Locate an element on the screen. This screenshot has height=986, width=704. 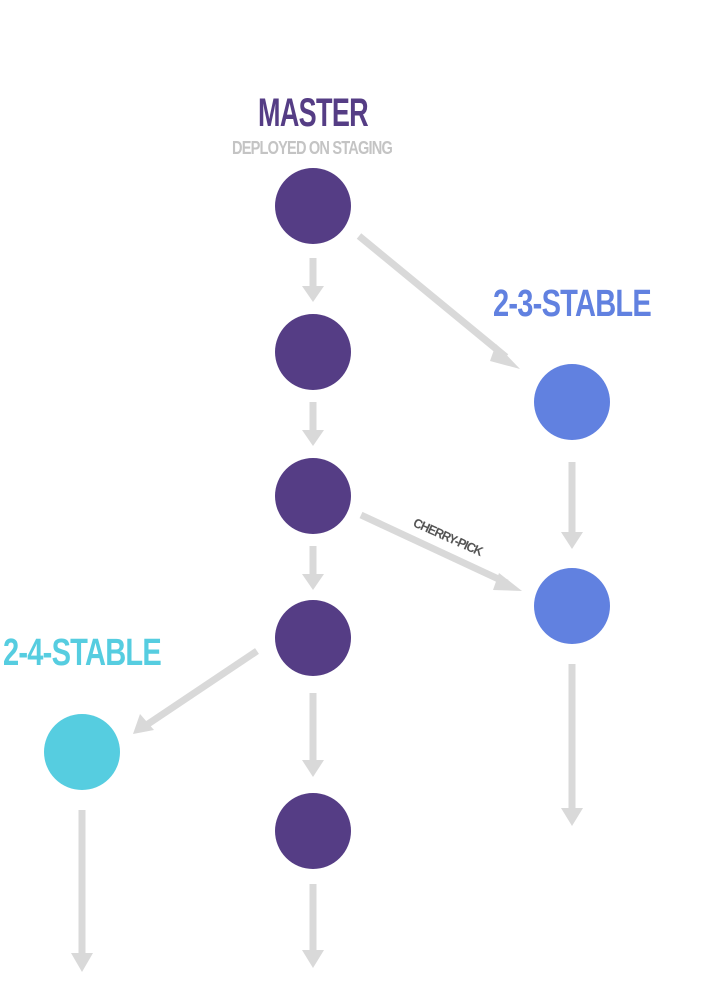
master-commits is located at coordinates (313, 518).